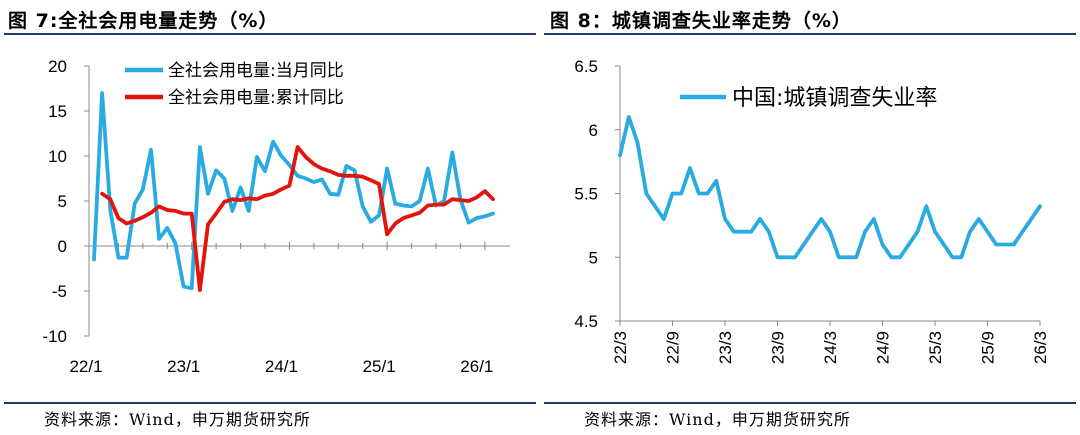 The width and height of the screenshot is (1080, 435). I want to click on figure-7-bottom-rule, so click(270, 403).